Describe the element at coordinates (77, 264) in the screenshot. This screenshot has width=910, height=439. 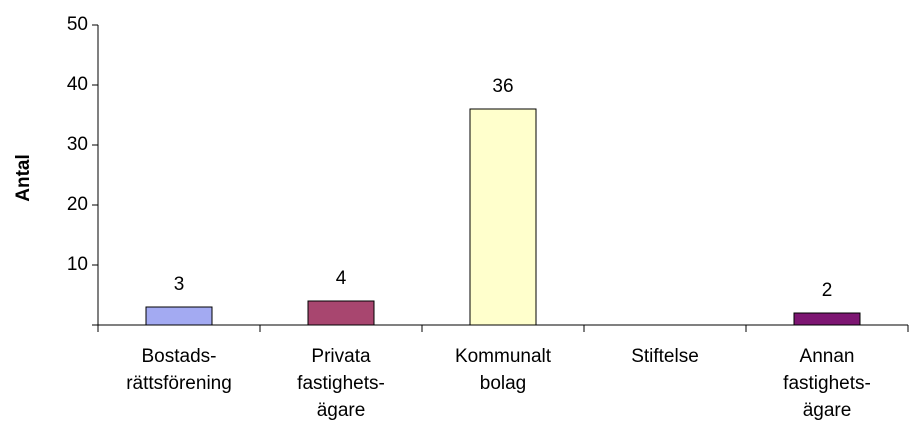
I see `y-tick-label: 10` at that location.